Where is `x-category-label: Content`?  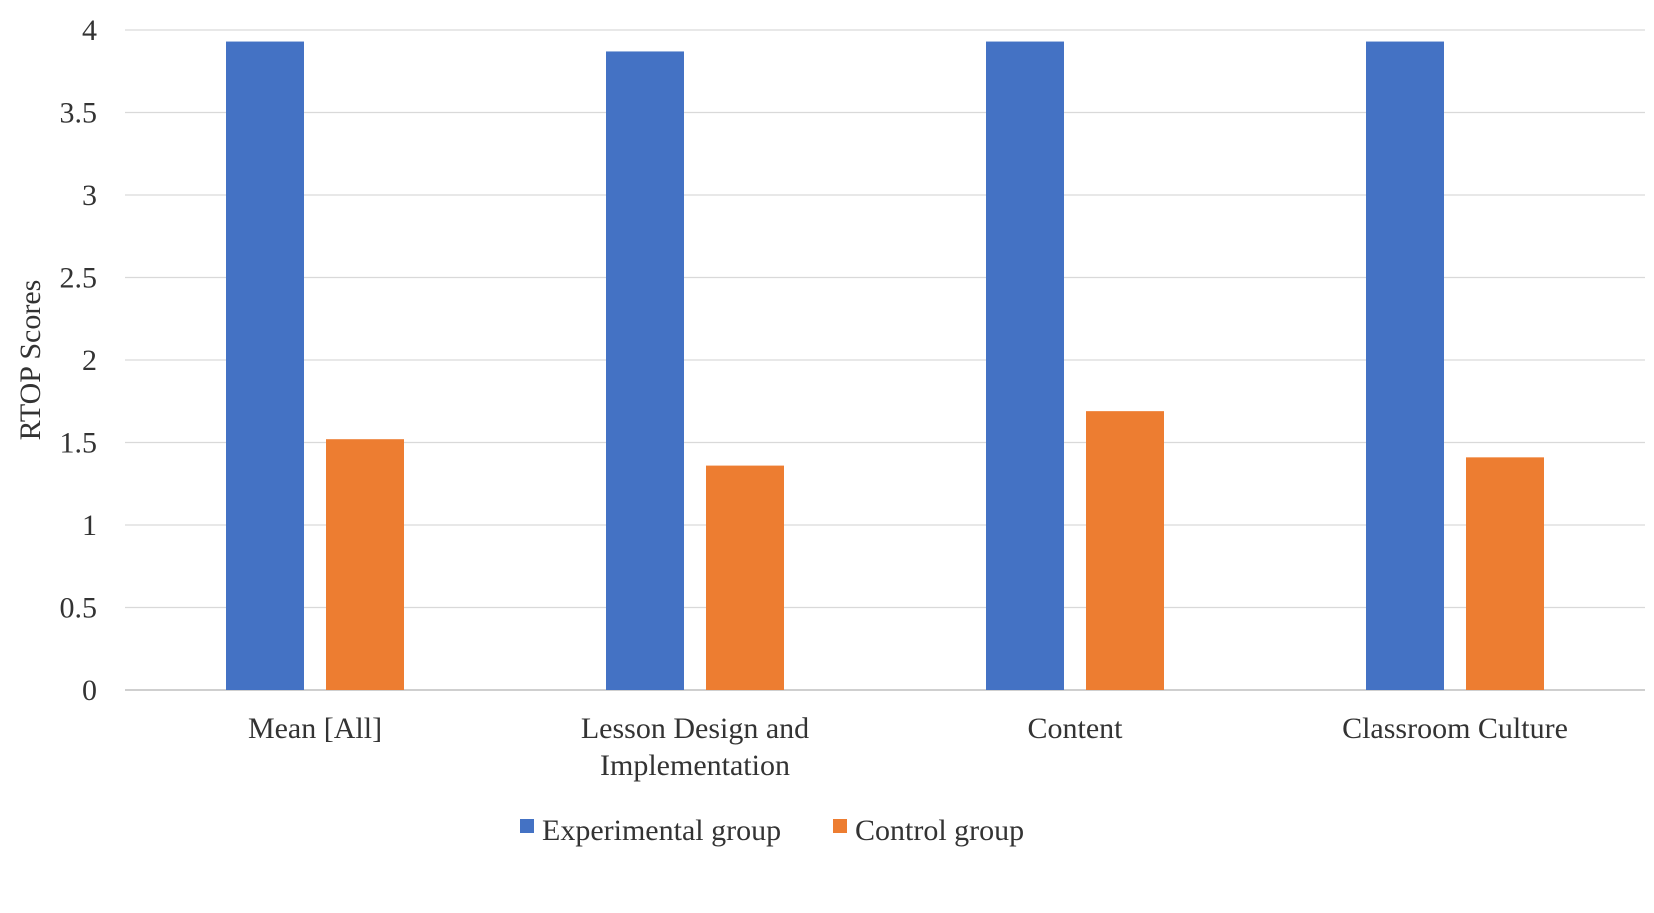
x-category-label: Content is located at coordinates (1076, 728).